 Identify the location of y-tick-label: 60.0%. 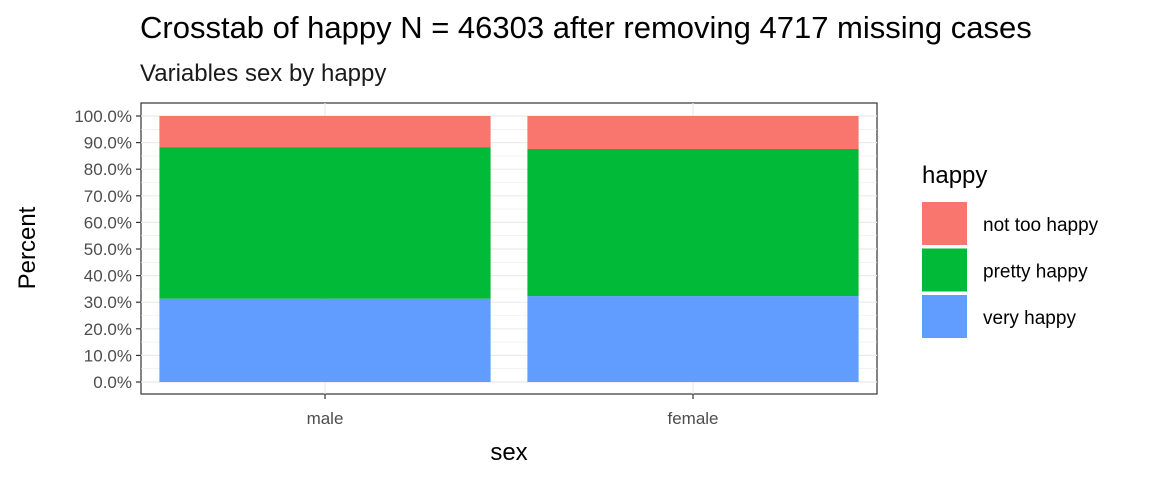
(108, 222).